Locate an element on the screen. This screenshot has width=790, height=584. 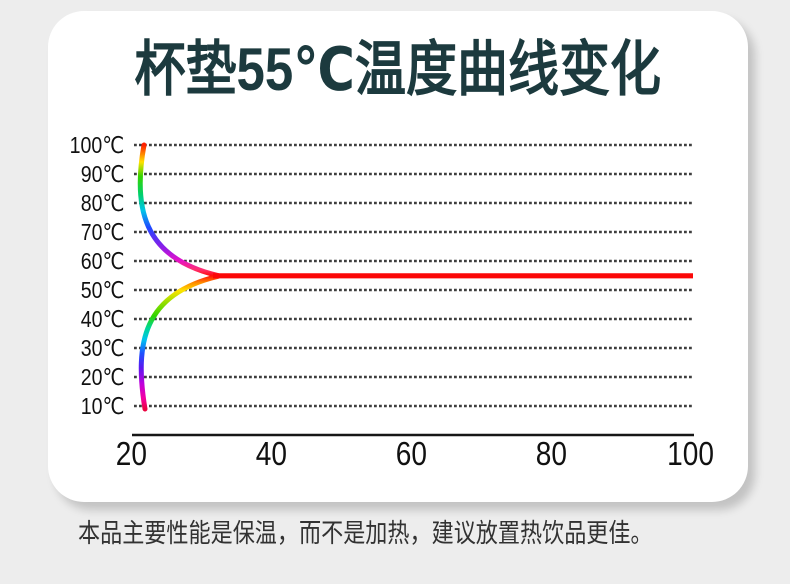
product-caption-text: 本品主要性能是保温，而不是加热，建议放置热饮品更佳。 is located at coordinates (365, 533).